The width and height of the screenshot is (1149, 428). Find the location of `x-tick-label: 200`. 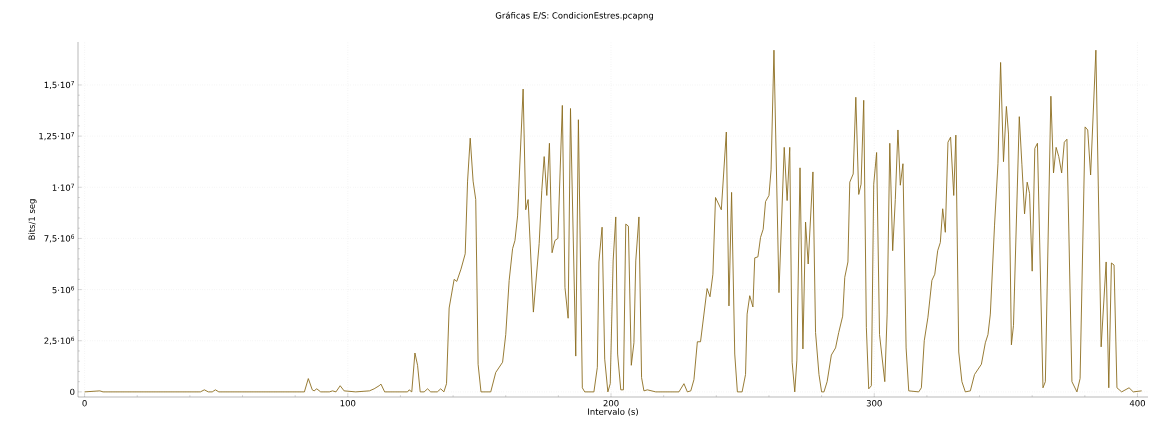

x-tick-label: 200 is located at coordinates (611, 403).